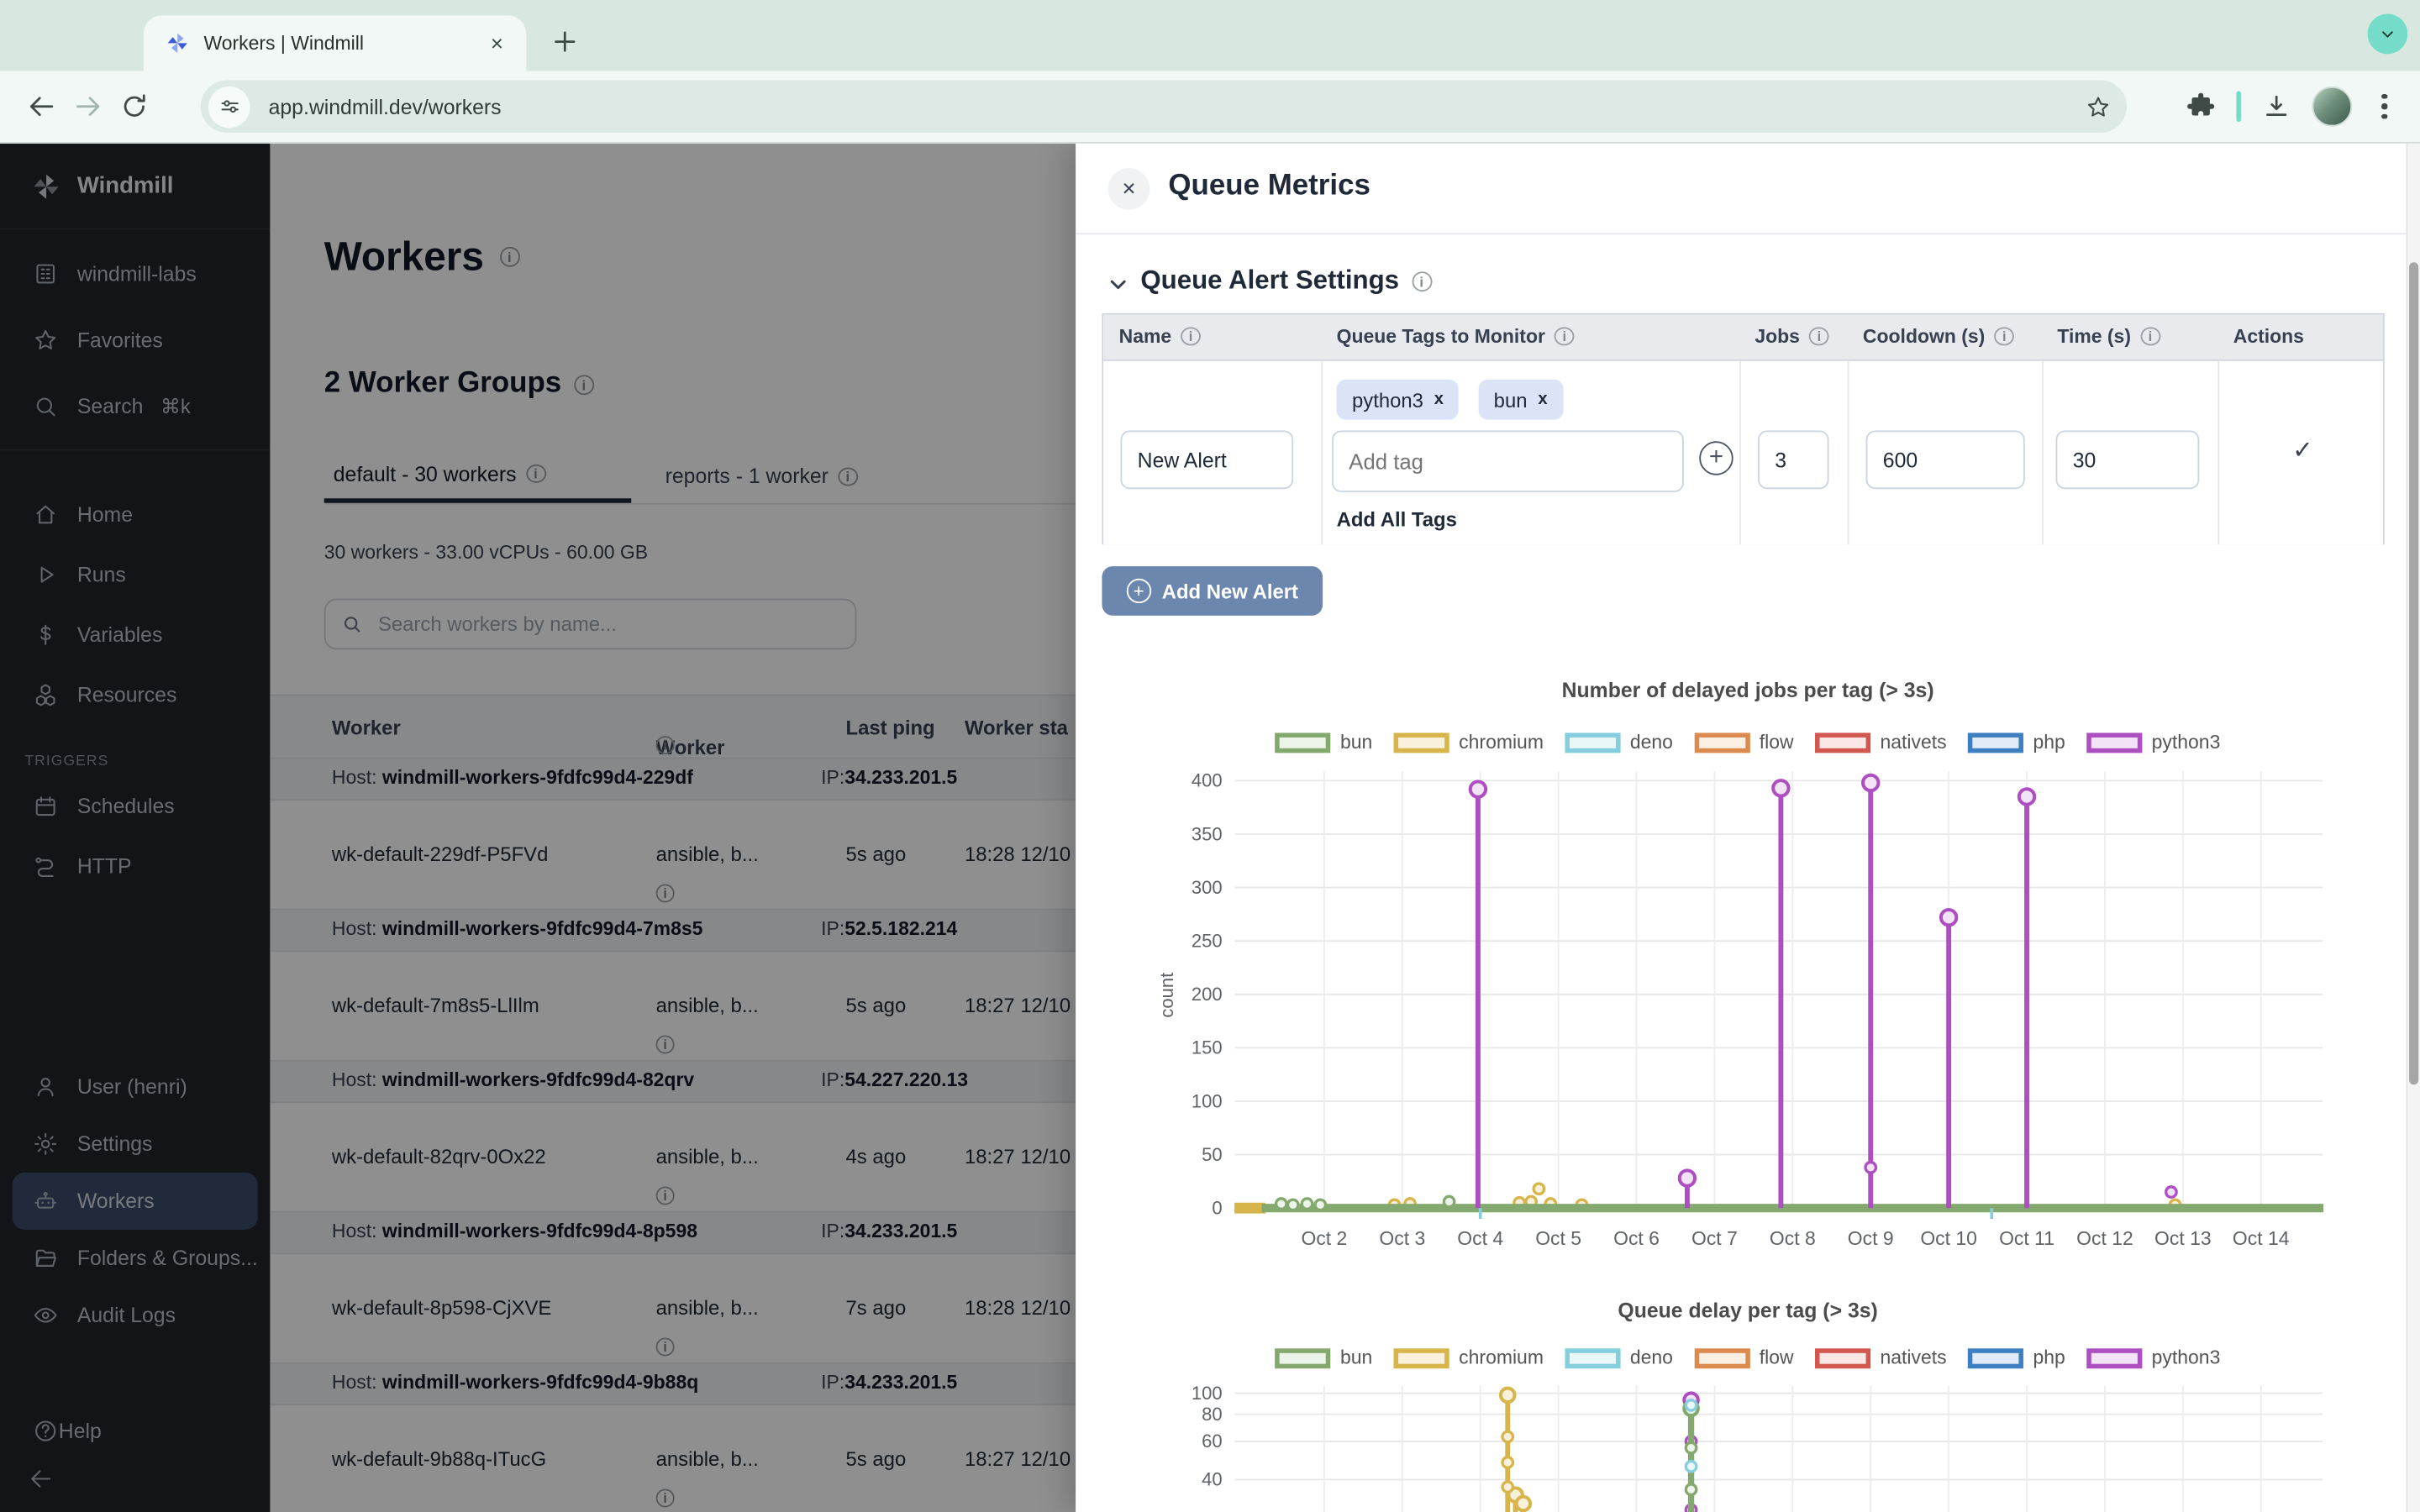  Describe the element at coordinates (2332, 106) in the screenshot. I see `profile-avatar` at that location.